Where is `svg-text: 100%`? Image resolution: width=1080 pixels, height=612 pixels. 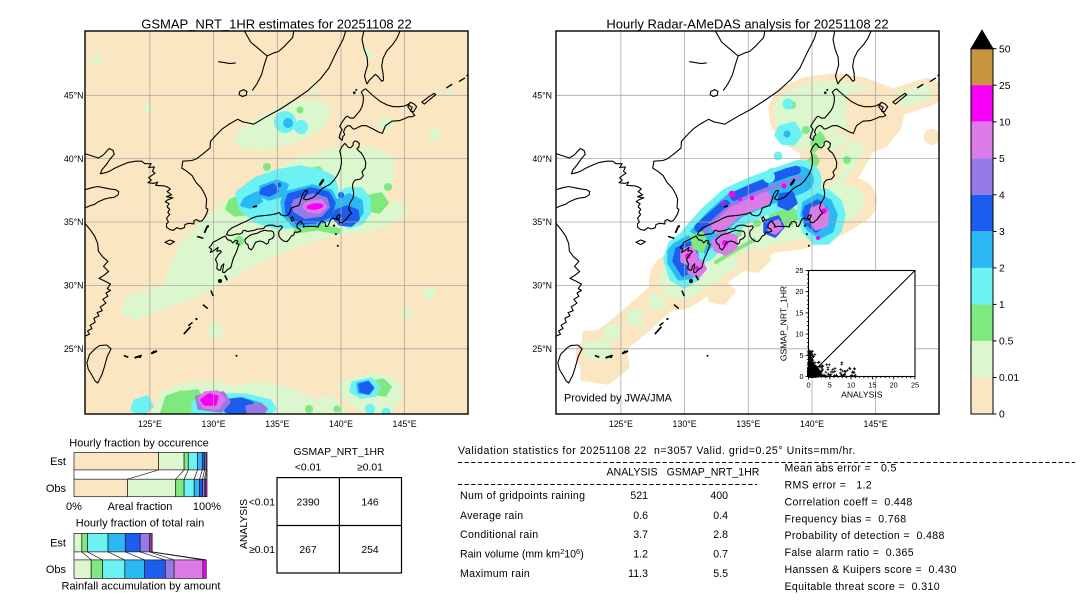
svg-text: 100% is located at coordinates (207, 507).